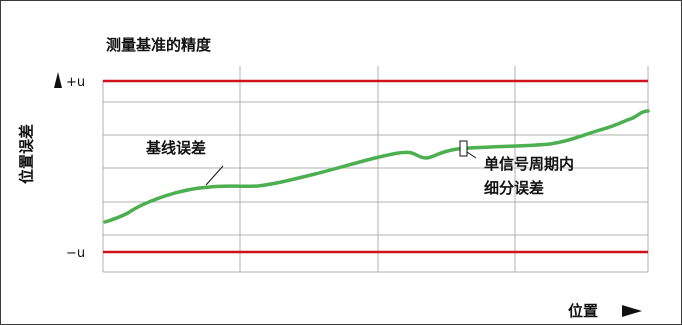 This screenshot has height=325, width=682. What do you see at coordinates (583, 311) in the screenshot?
I see `x-axis-label: 位置` at bounding box center [583, 311].